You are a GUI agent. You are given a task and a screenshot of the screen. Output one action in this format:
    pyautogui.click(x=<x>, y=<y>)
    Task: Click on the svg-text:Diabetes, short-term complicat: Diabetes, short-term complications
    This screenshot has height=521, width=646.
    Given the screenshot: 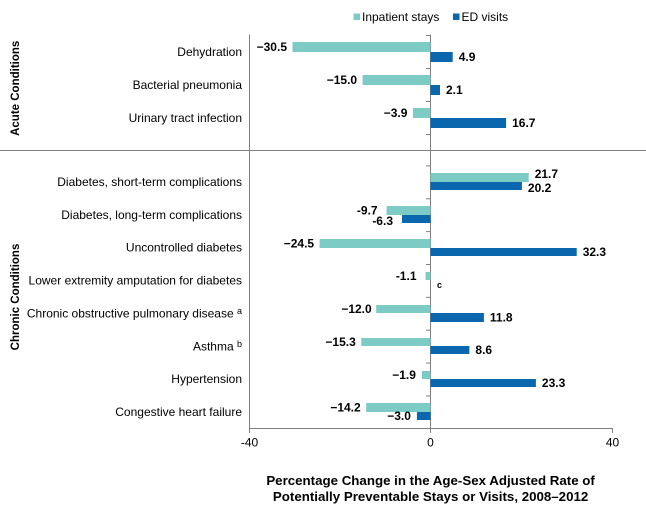 What is the action you would take?
    pyautogui.click(x=149, y=182)
    